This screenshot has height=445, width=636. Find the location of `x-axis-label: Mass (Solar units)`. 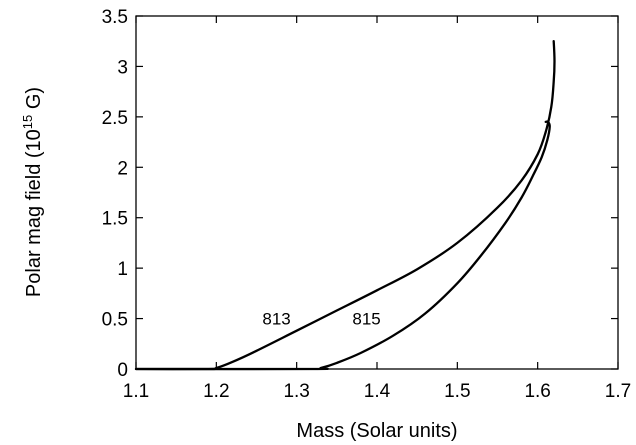

x-axis-label: Mass (Solar units) is located at coordinates (376, 431).